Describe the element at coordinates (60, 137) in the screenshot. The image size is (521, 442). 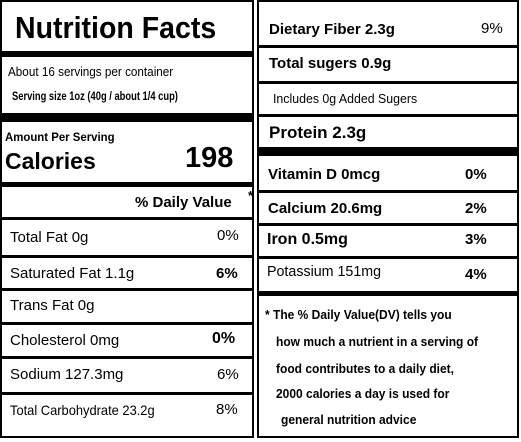
I see `amount-per-serving: Amount Per Serving` at that location.